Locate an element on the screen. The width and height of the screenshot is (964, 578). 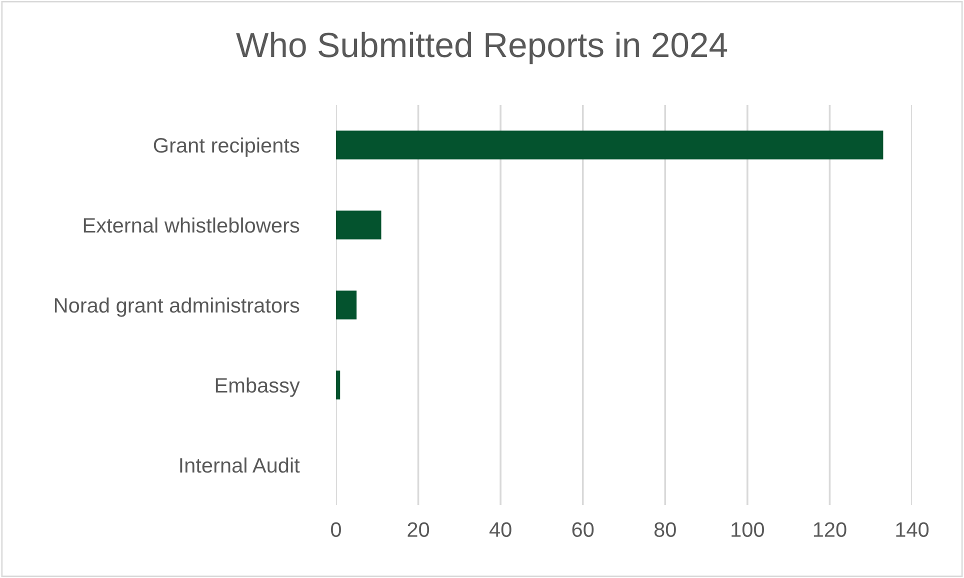
x-tick-label: 20 is located at coordinates (419, 529).